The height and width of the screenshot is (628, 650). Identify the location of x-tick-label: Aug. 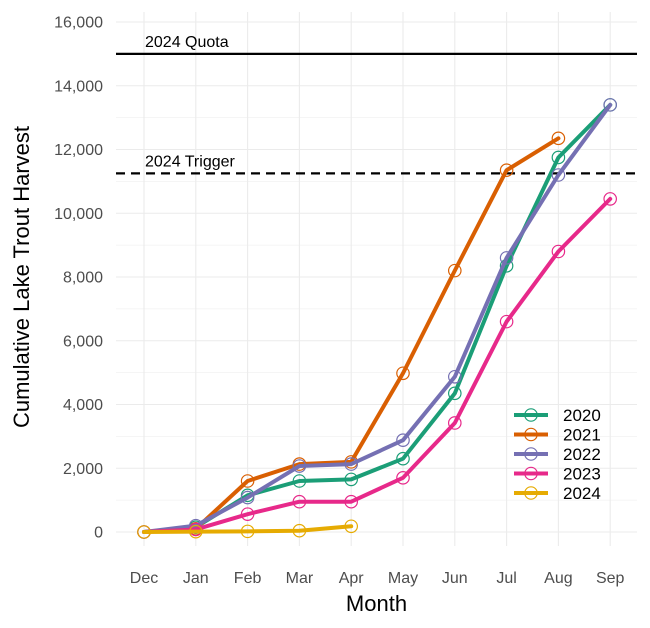
(558, 578).